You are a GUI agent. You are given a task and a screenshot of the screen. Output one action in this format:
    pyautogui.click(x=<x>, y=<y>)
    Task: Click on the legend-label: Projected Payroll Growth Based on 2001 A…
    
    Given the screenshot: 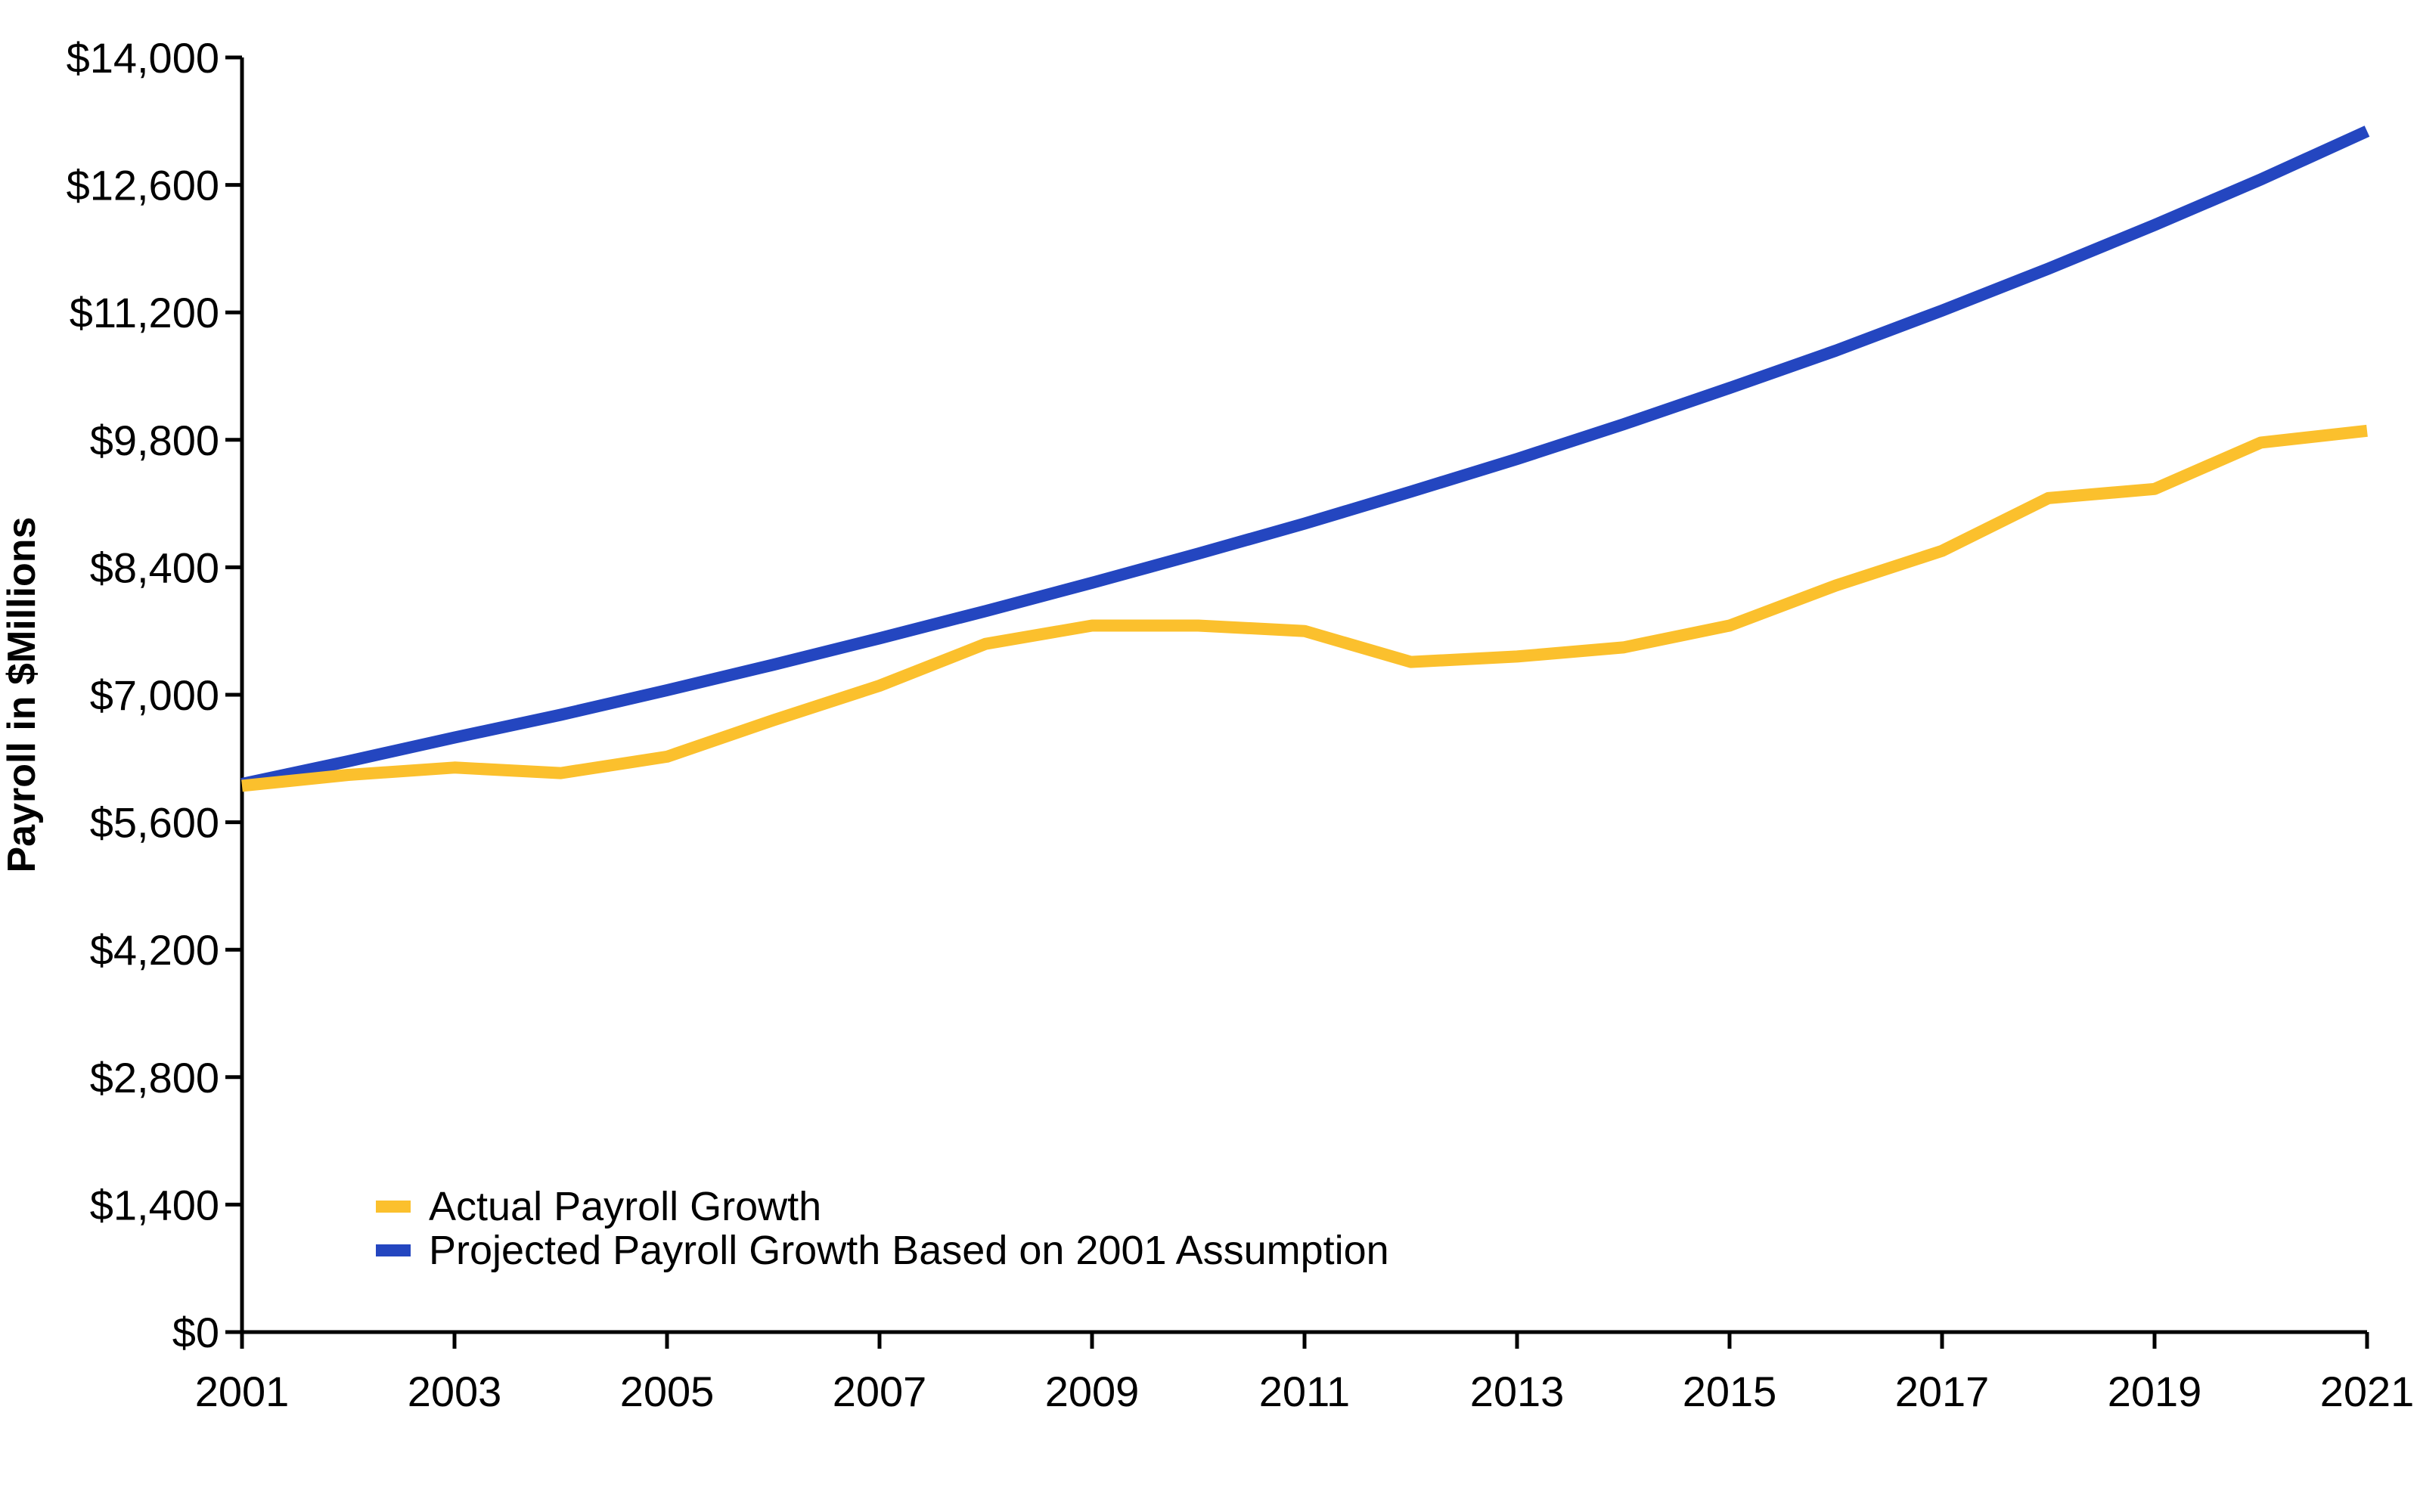 What is the action you would take?
    pyautogui.click(x=909, y=1250)
    